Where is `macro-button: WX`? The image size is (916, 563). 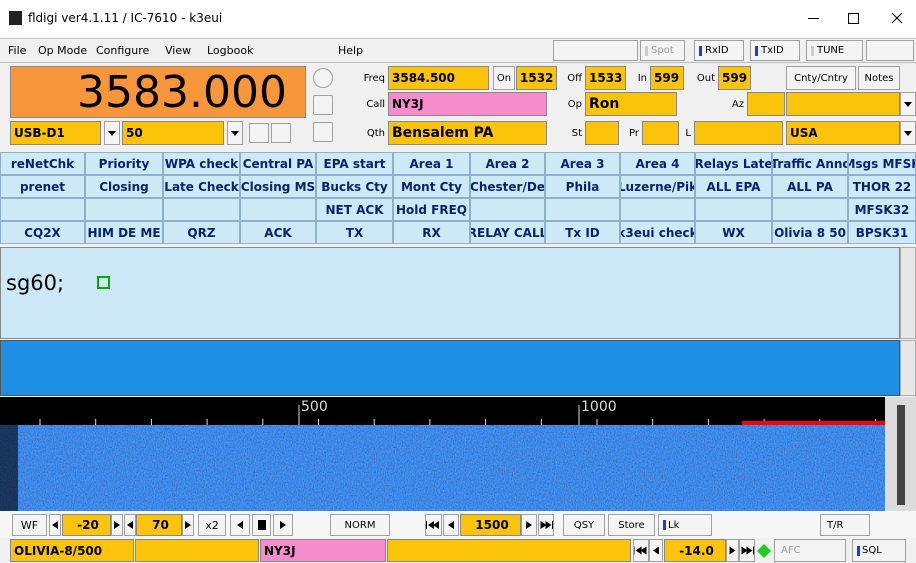
macro-button: WX is located at coordinates (733, 232).